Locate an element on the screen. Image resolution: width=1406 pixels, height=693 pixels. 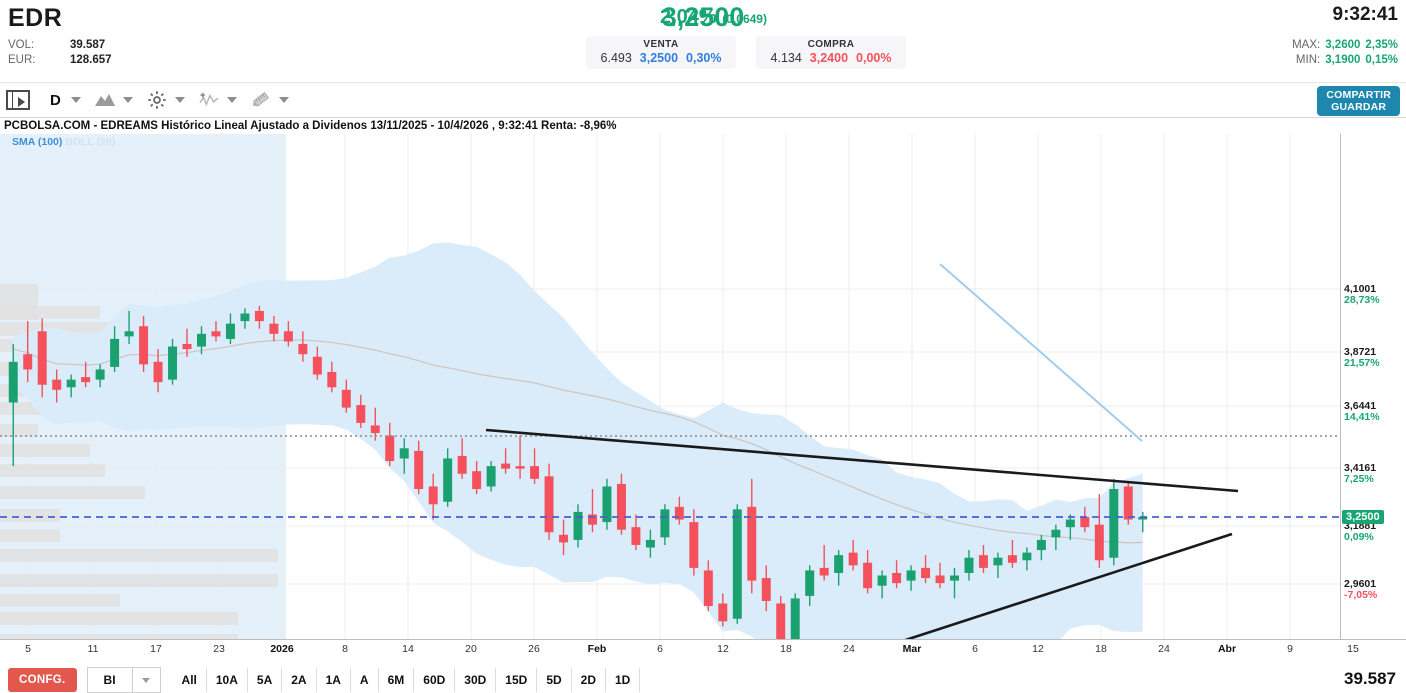
timeframe-chevron-down-icon is located at coordinates (75, 100).